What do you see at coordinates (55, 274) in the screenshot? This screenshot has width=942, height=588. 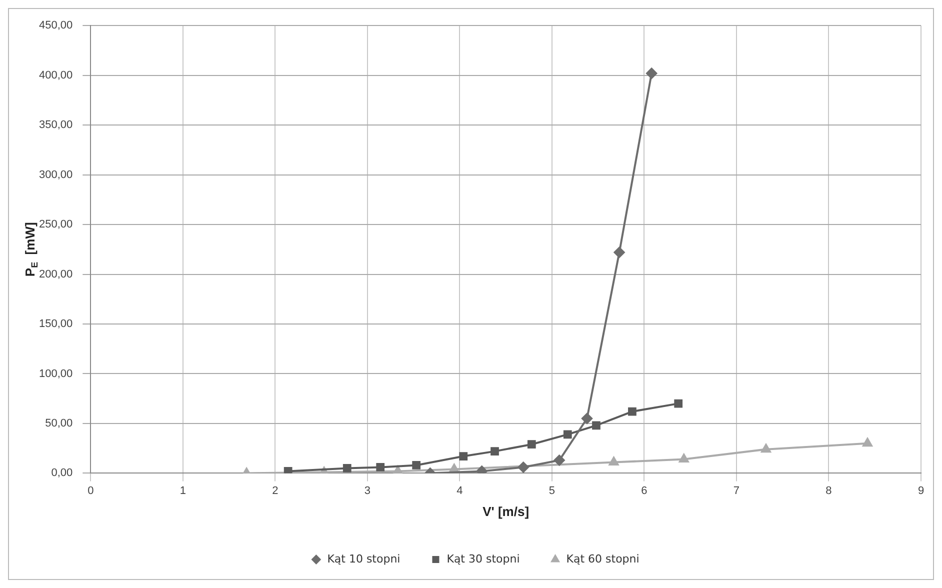 I see `y-tick-label: 200,00` at bounding box center [55, 274].